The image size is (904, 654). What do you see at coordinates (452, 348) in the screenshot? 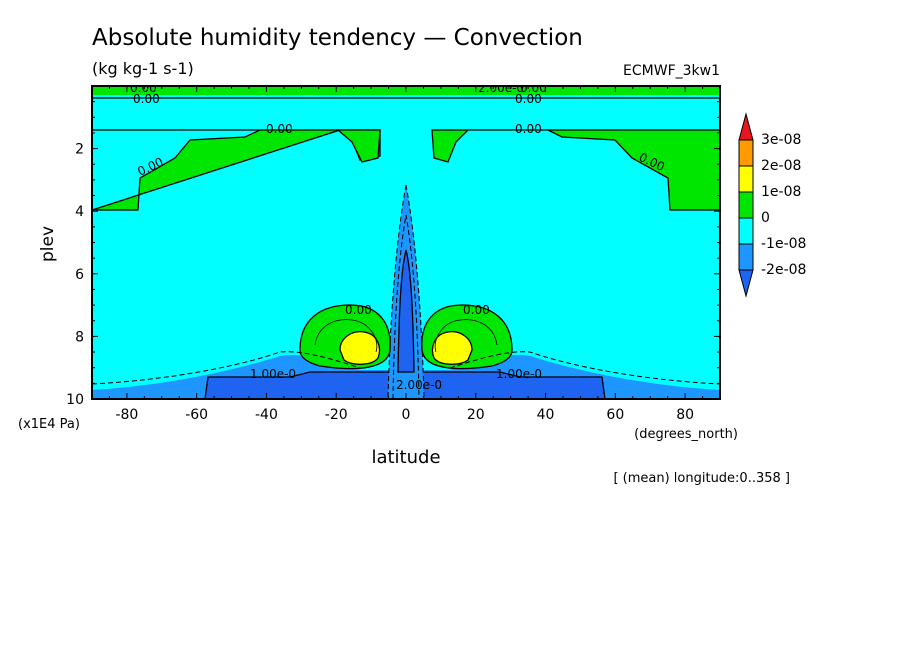
I see `positive-max-east-inner` at bounding box center [452, 348].